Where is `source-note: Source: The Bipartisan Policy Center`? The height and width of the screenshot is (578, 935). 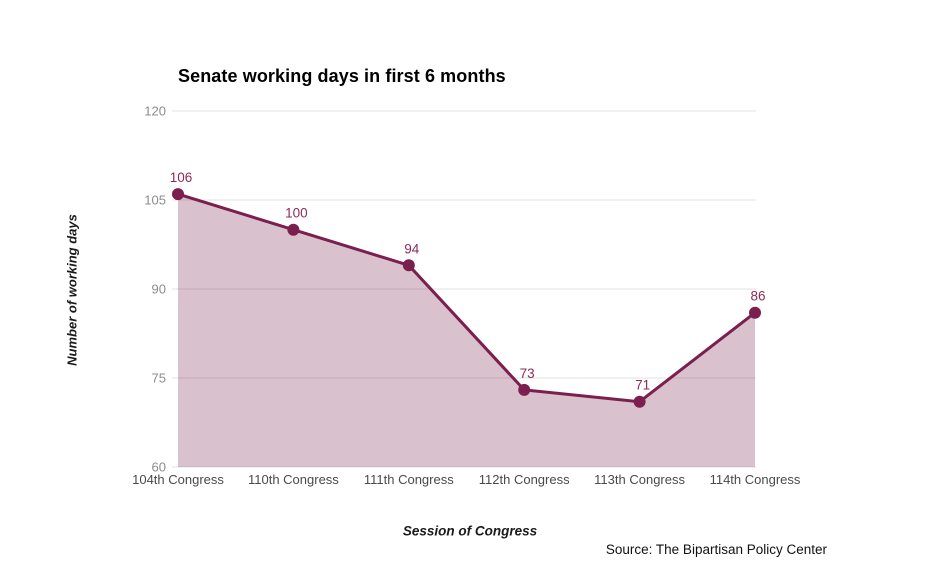 source-note: Source: The Bipartisan Policy Center is located at coordinates (716, 549).